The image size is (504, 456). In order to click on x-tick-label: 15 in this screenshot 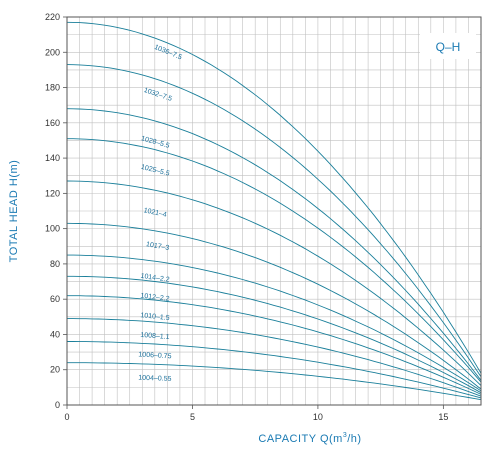, I will do `click(443, 417)`.